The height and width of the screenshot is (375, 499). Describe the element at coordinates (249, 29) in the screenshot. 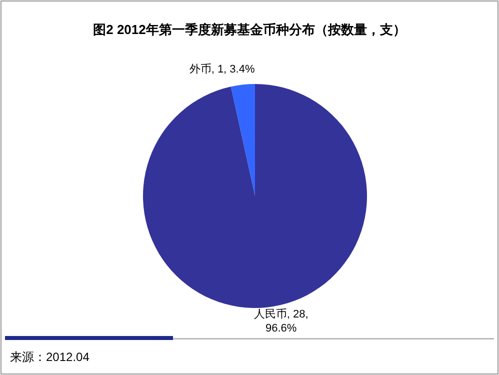

I see `chart-title: 图2 2012年第一季度新募基金币种分布（按数量，支）` at that location.